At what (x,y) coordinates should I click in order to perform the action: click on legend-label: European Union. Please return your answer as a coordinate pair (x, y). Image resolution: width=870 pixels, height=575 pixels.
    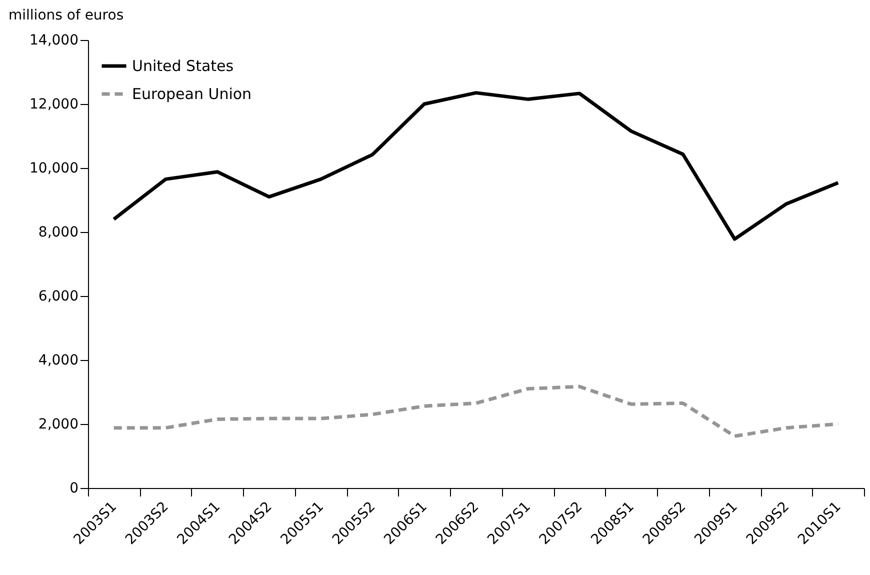
    Looking at the image, I should click on (192, 94).